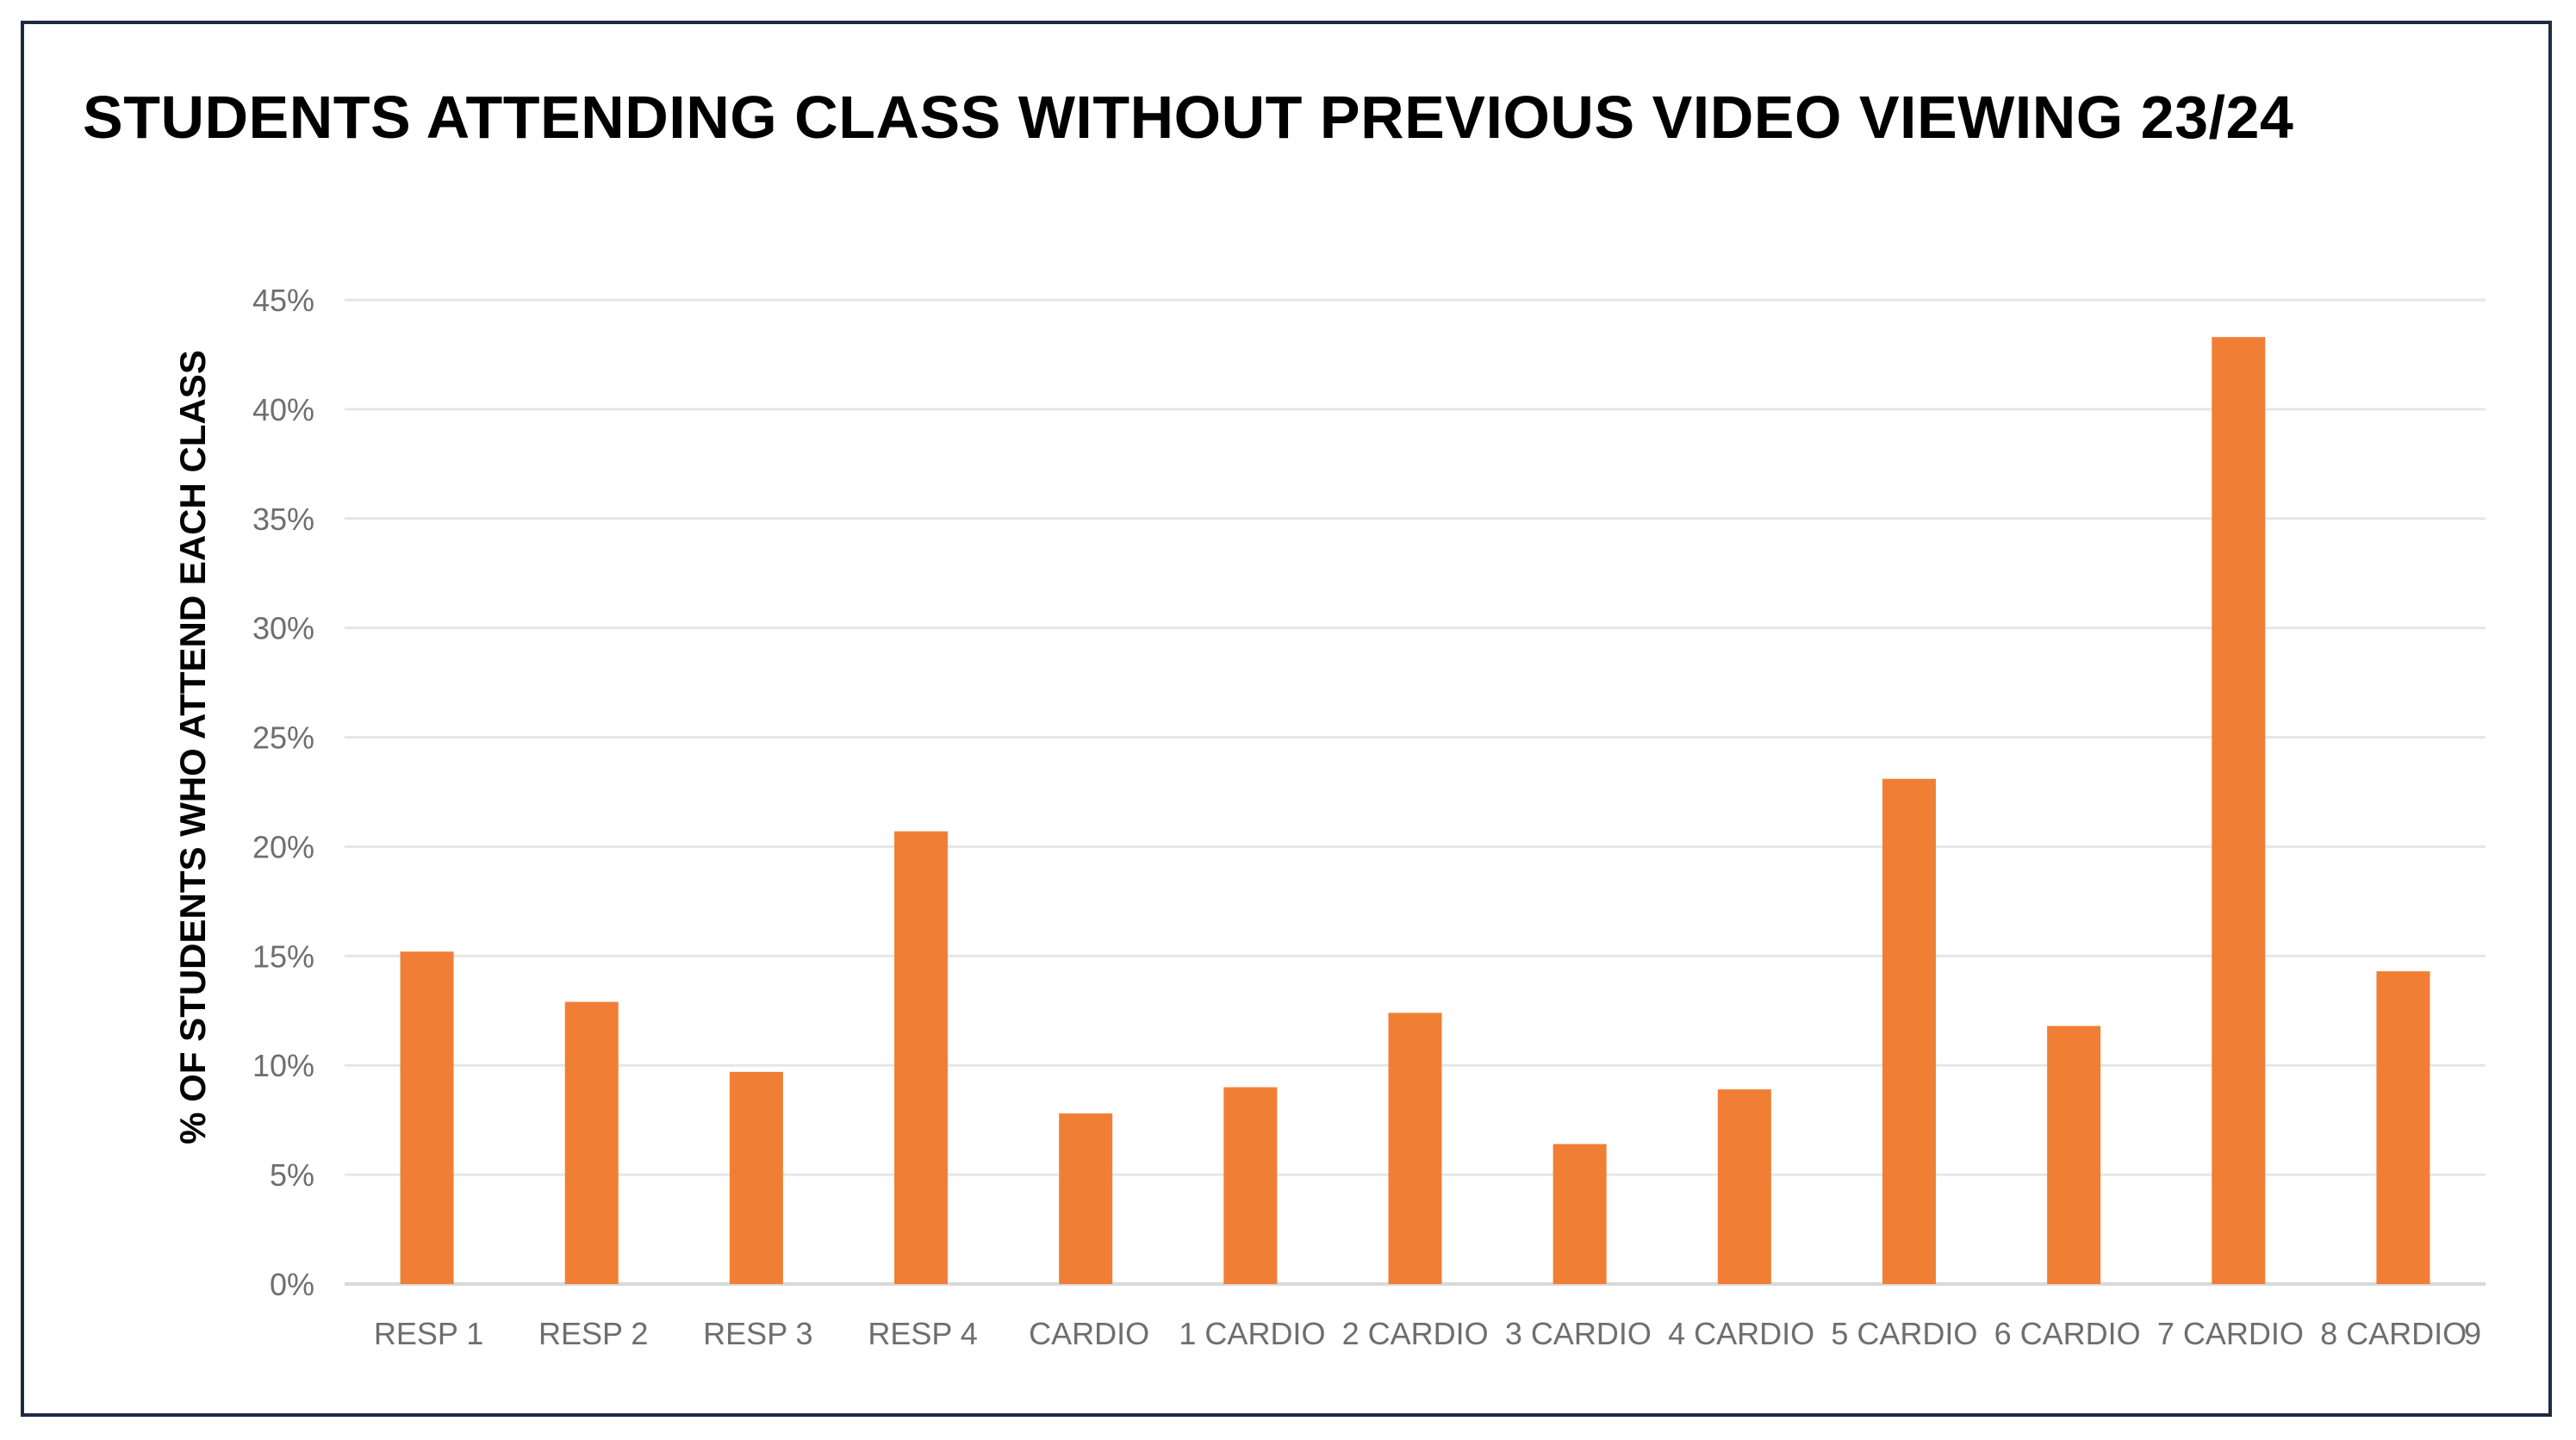  What do you see at coordinates (1579, 1333) in the screenshot?
I see `x-tick-label: 3 CARDIO` at bounding box center [1579, 1333].